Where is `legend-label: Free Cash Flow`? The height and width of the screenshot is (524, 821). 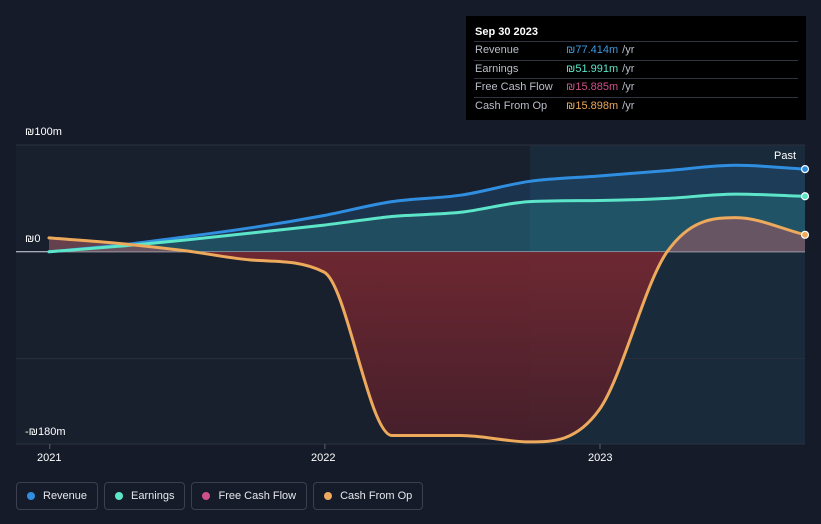
legend-label: Free Cash Flow is located at coordinates (257, 496).